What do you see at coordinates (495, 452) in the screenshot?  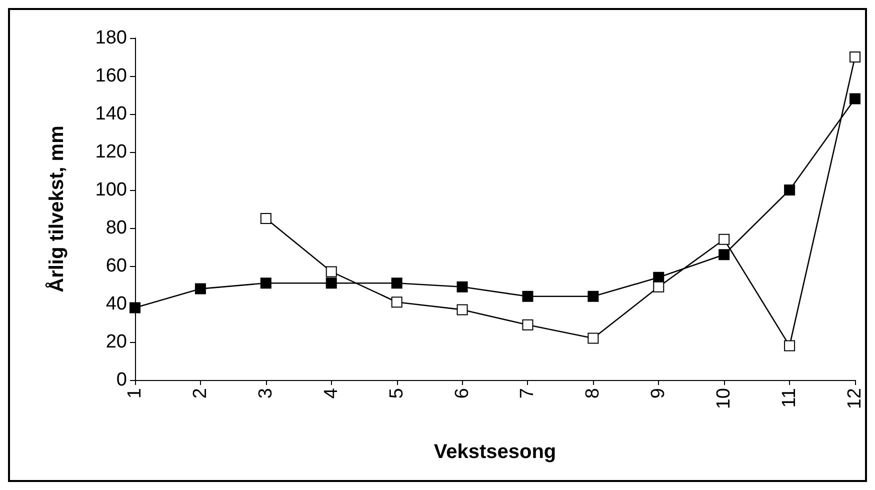 I see `x-axis-title: Vekstsesong` at bounding box center [495, 452].